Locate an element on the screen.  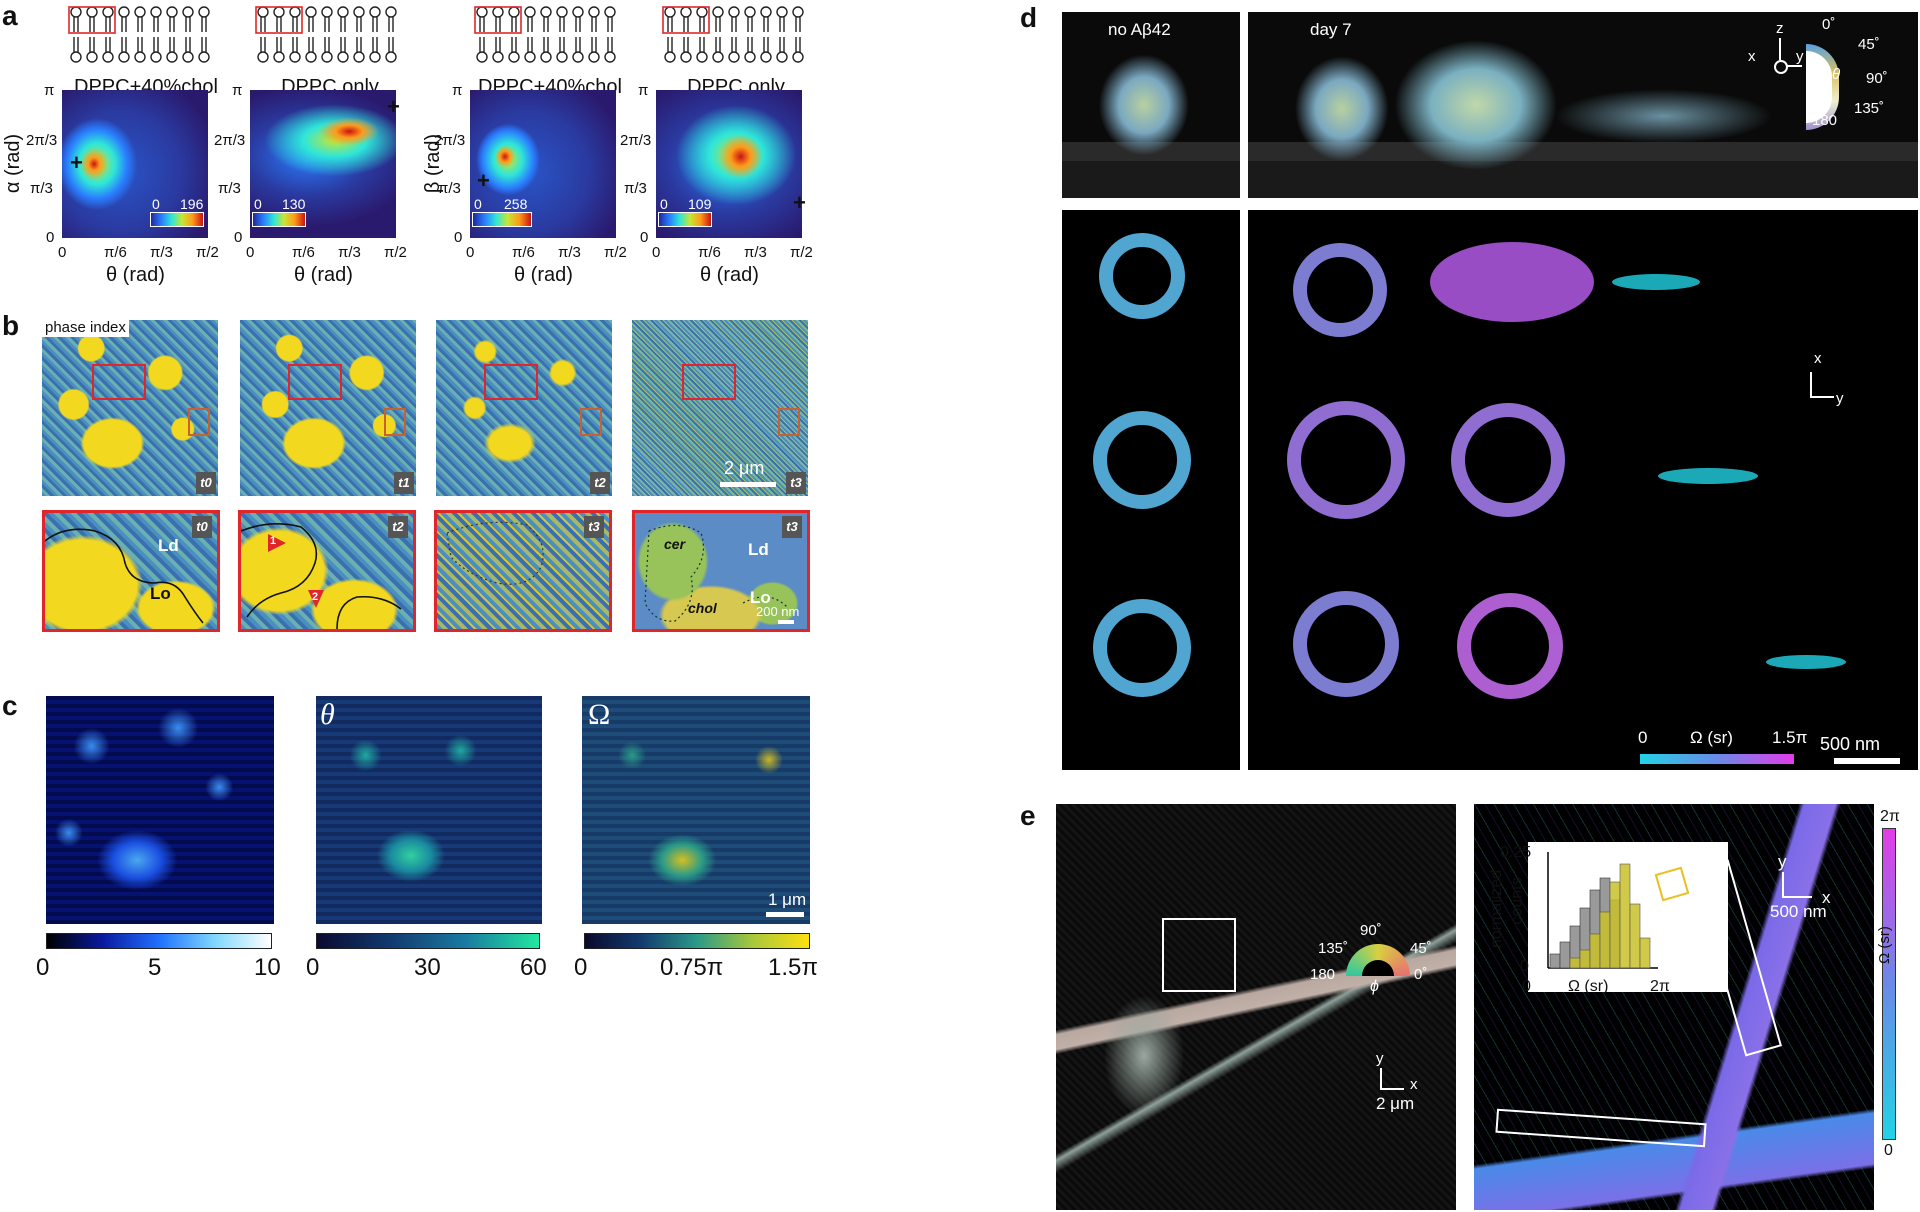
angle-tick: 45˚ is located at coordinates (1421, 948).